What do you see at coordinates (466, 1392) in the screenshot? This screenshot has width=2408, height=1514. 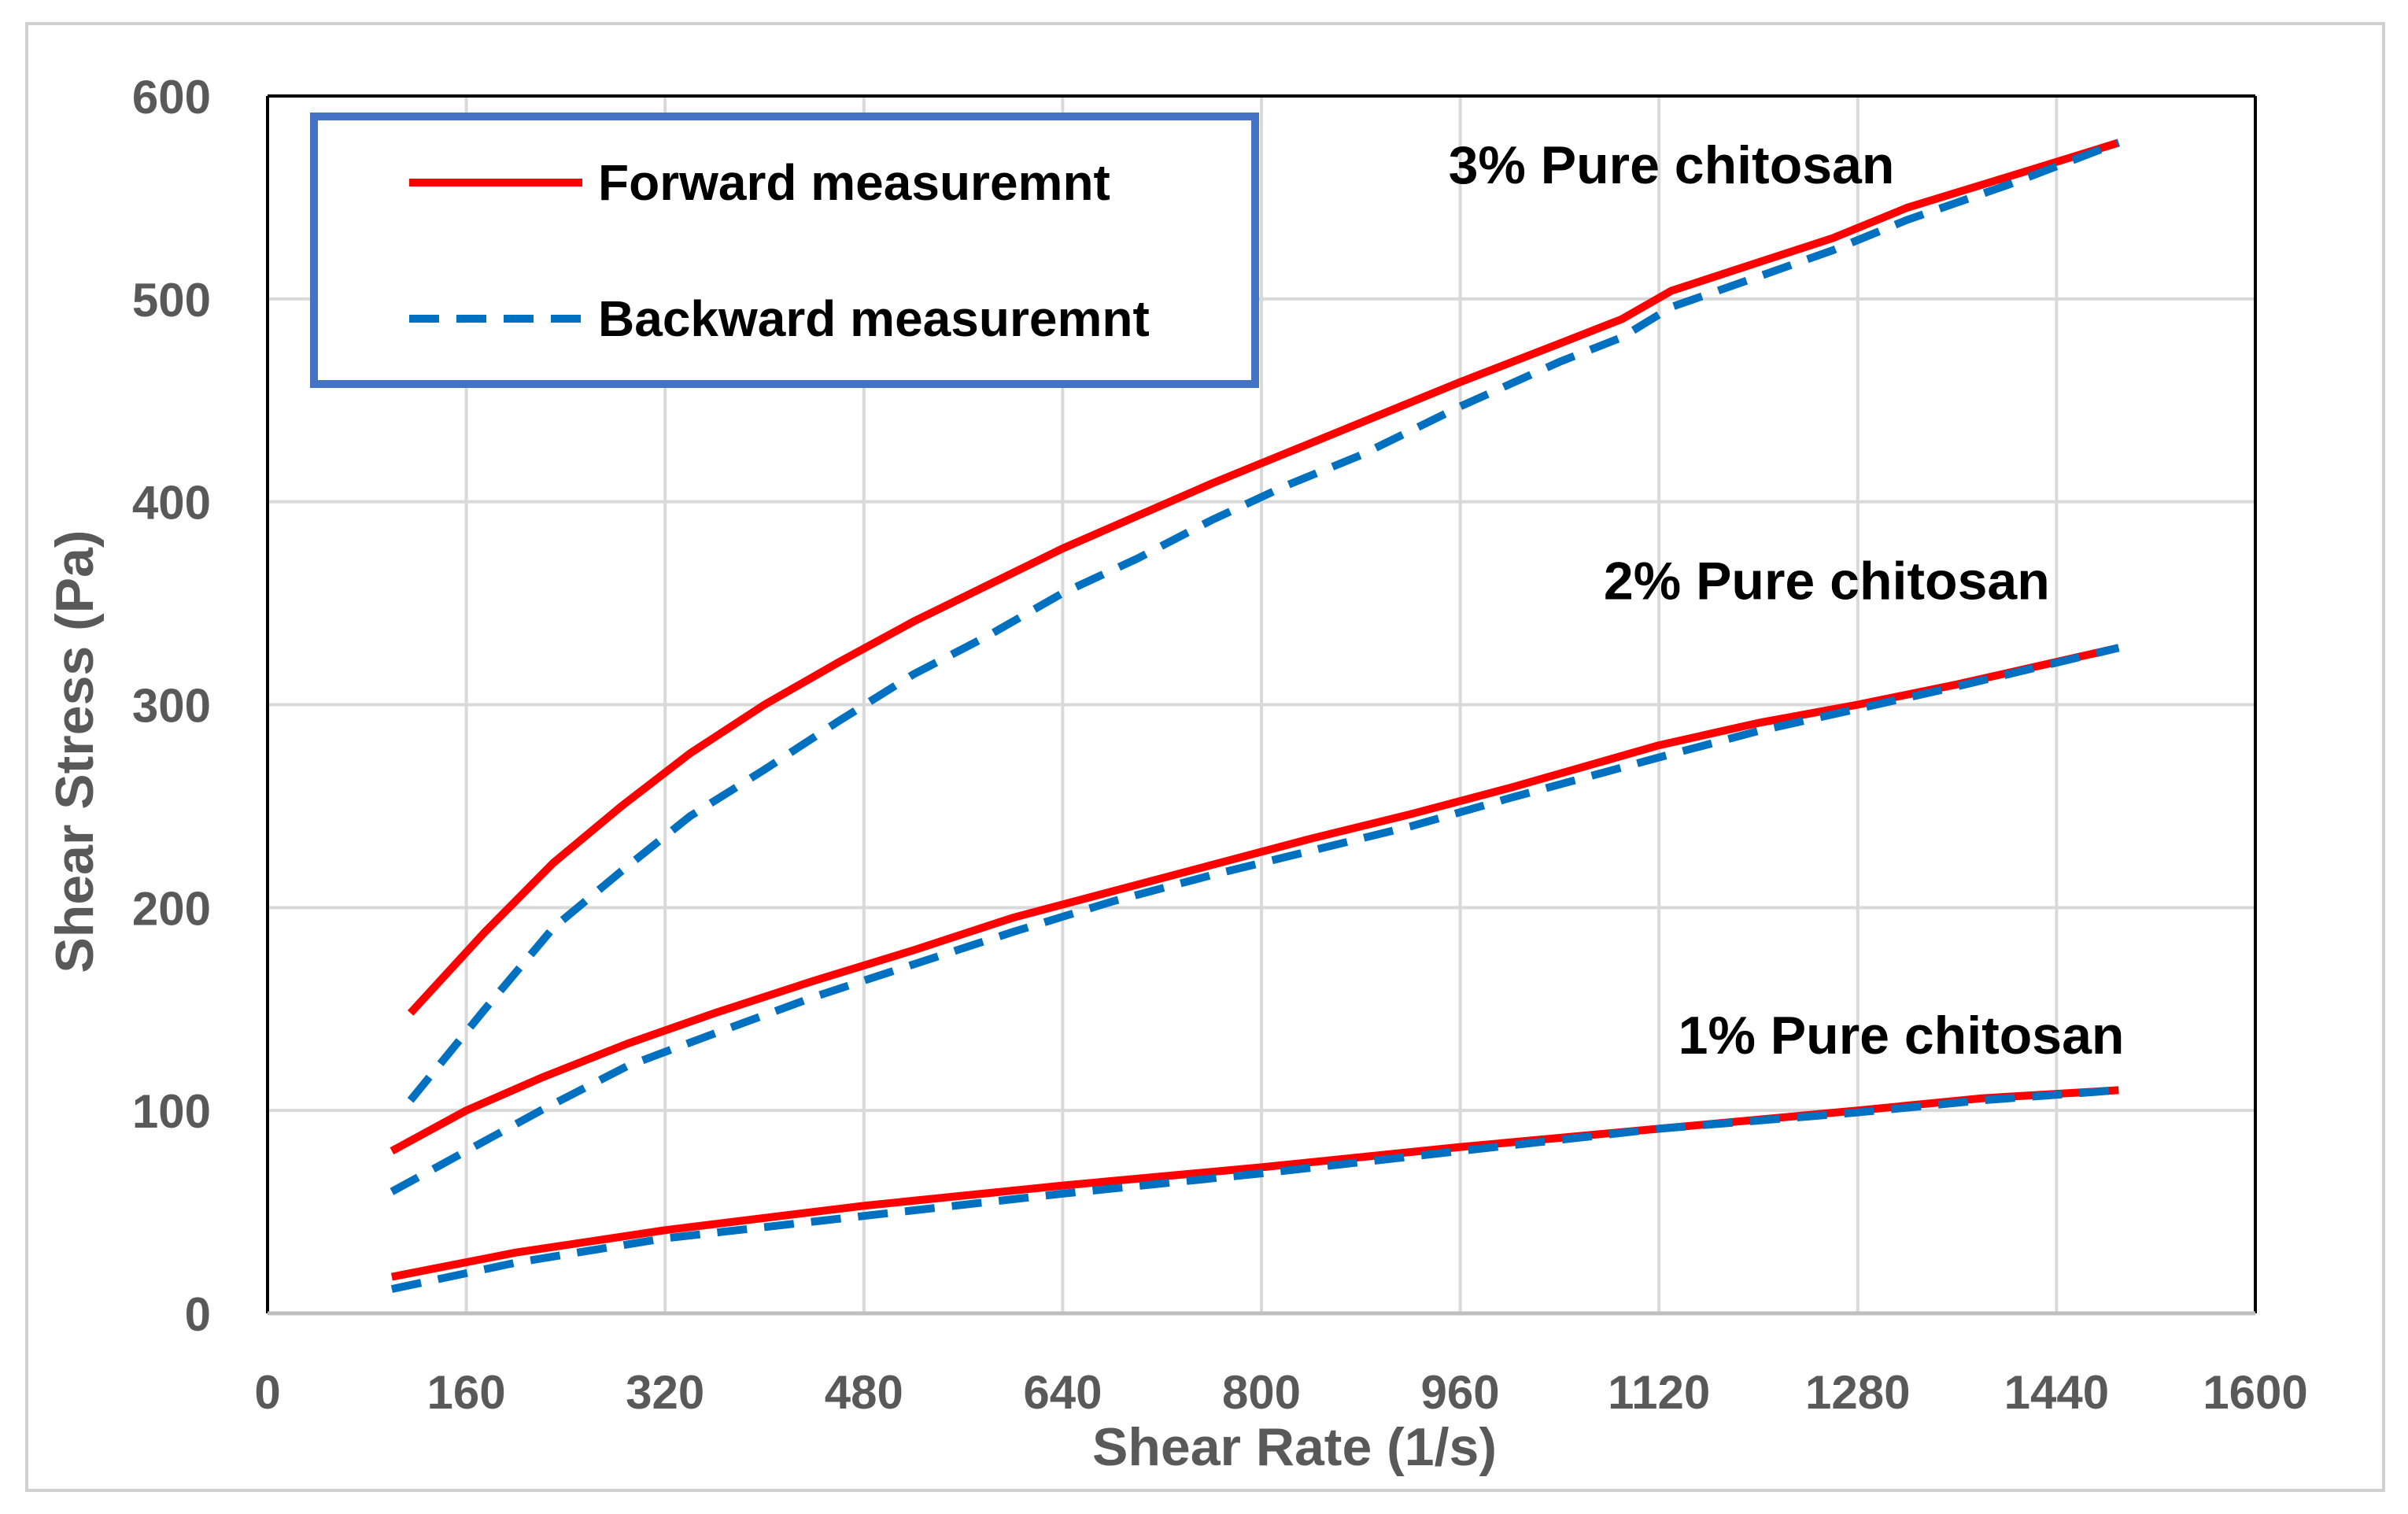 I see `x-tick-label: 160` at bounding box center [466, 1392].